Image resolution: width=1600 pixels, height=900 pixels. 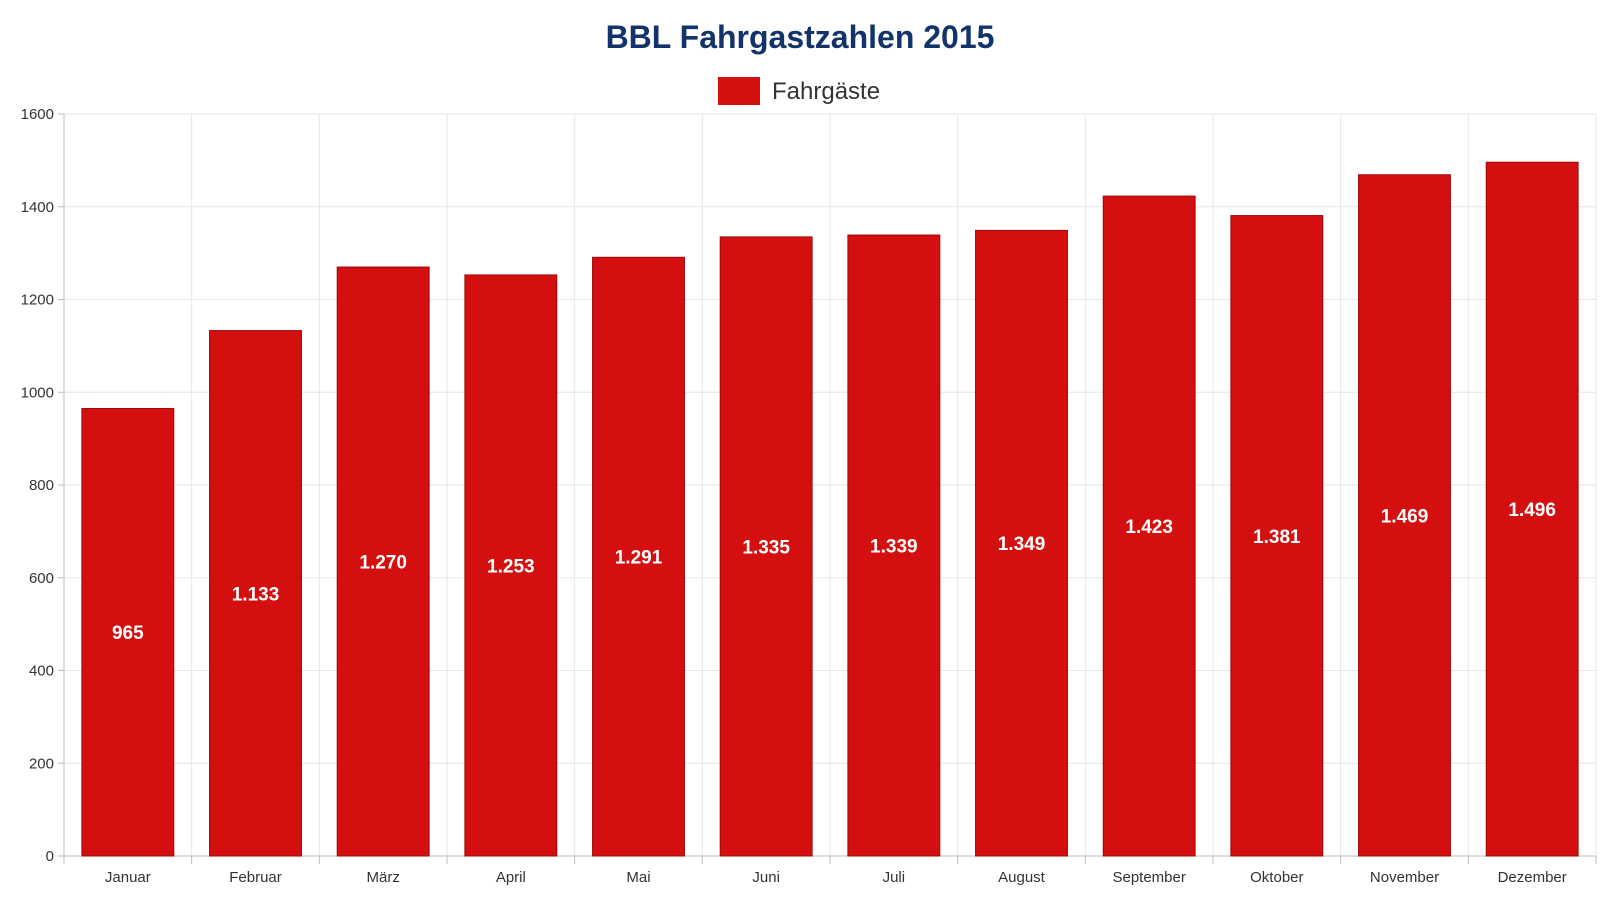 I want to click on bar-februar, so click(x=255, y=593).